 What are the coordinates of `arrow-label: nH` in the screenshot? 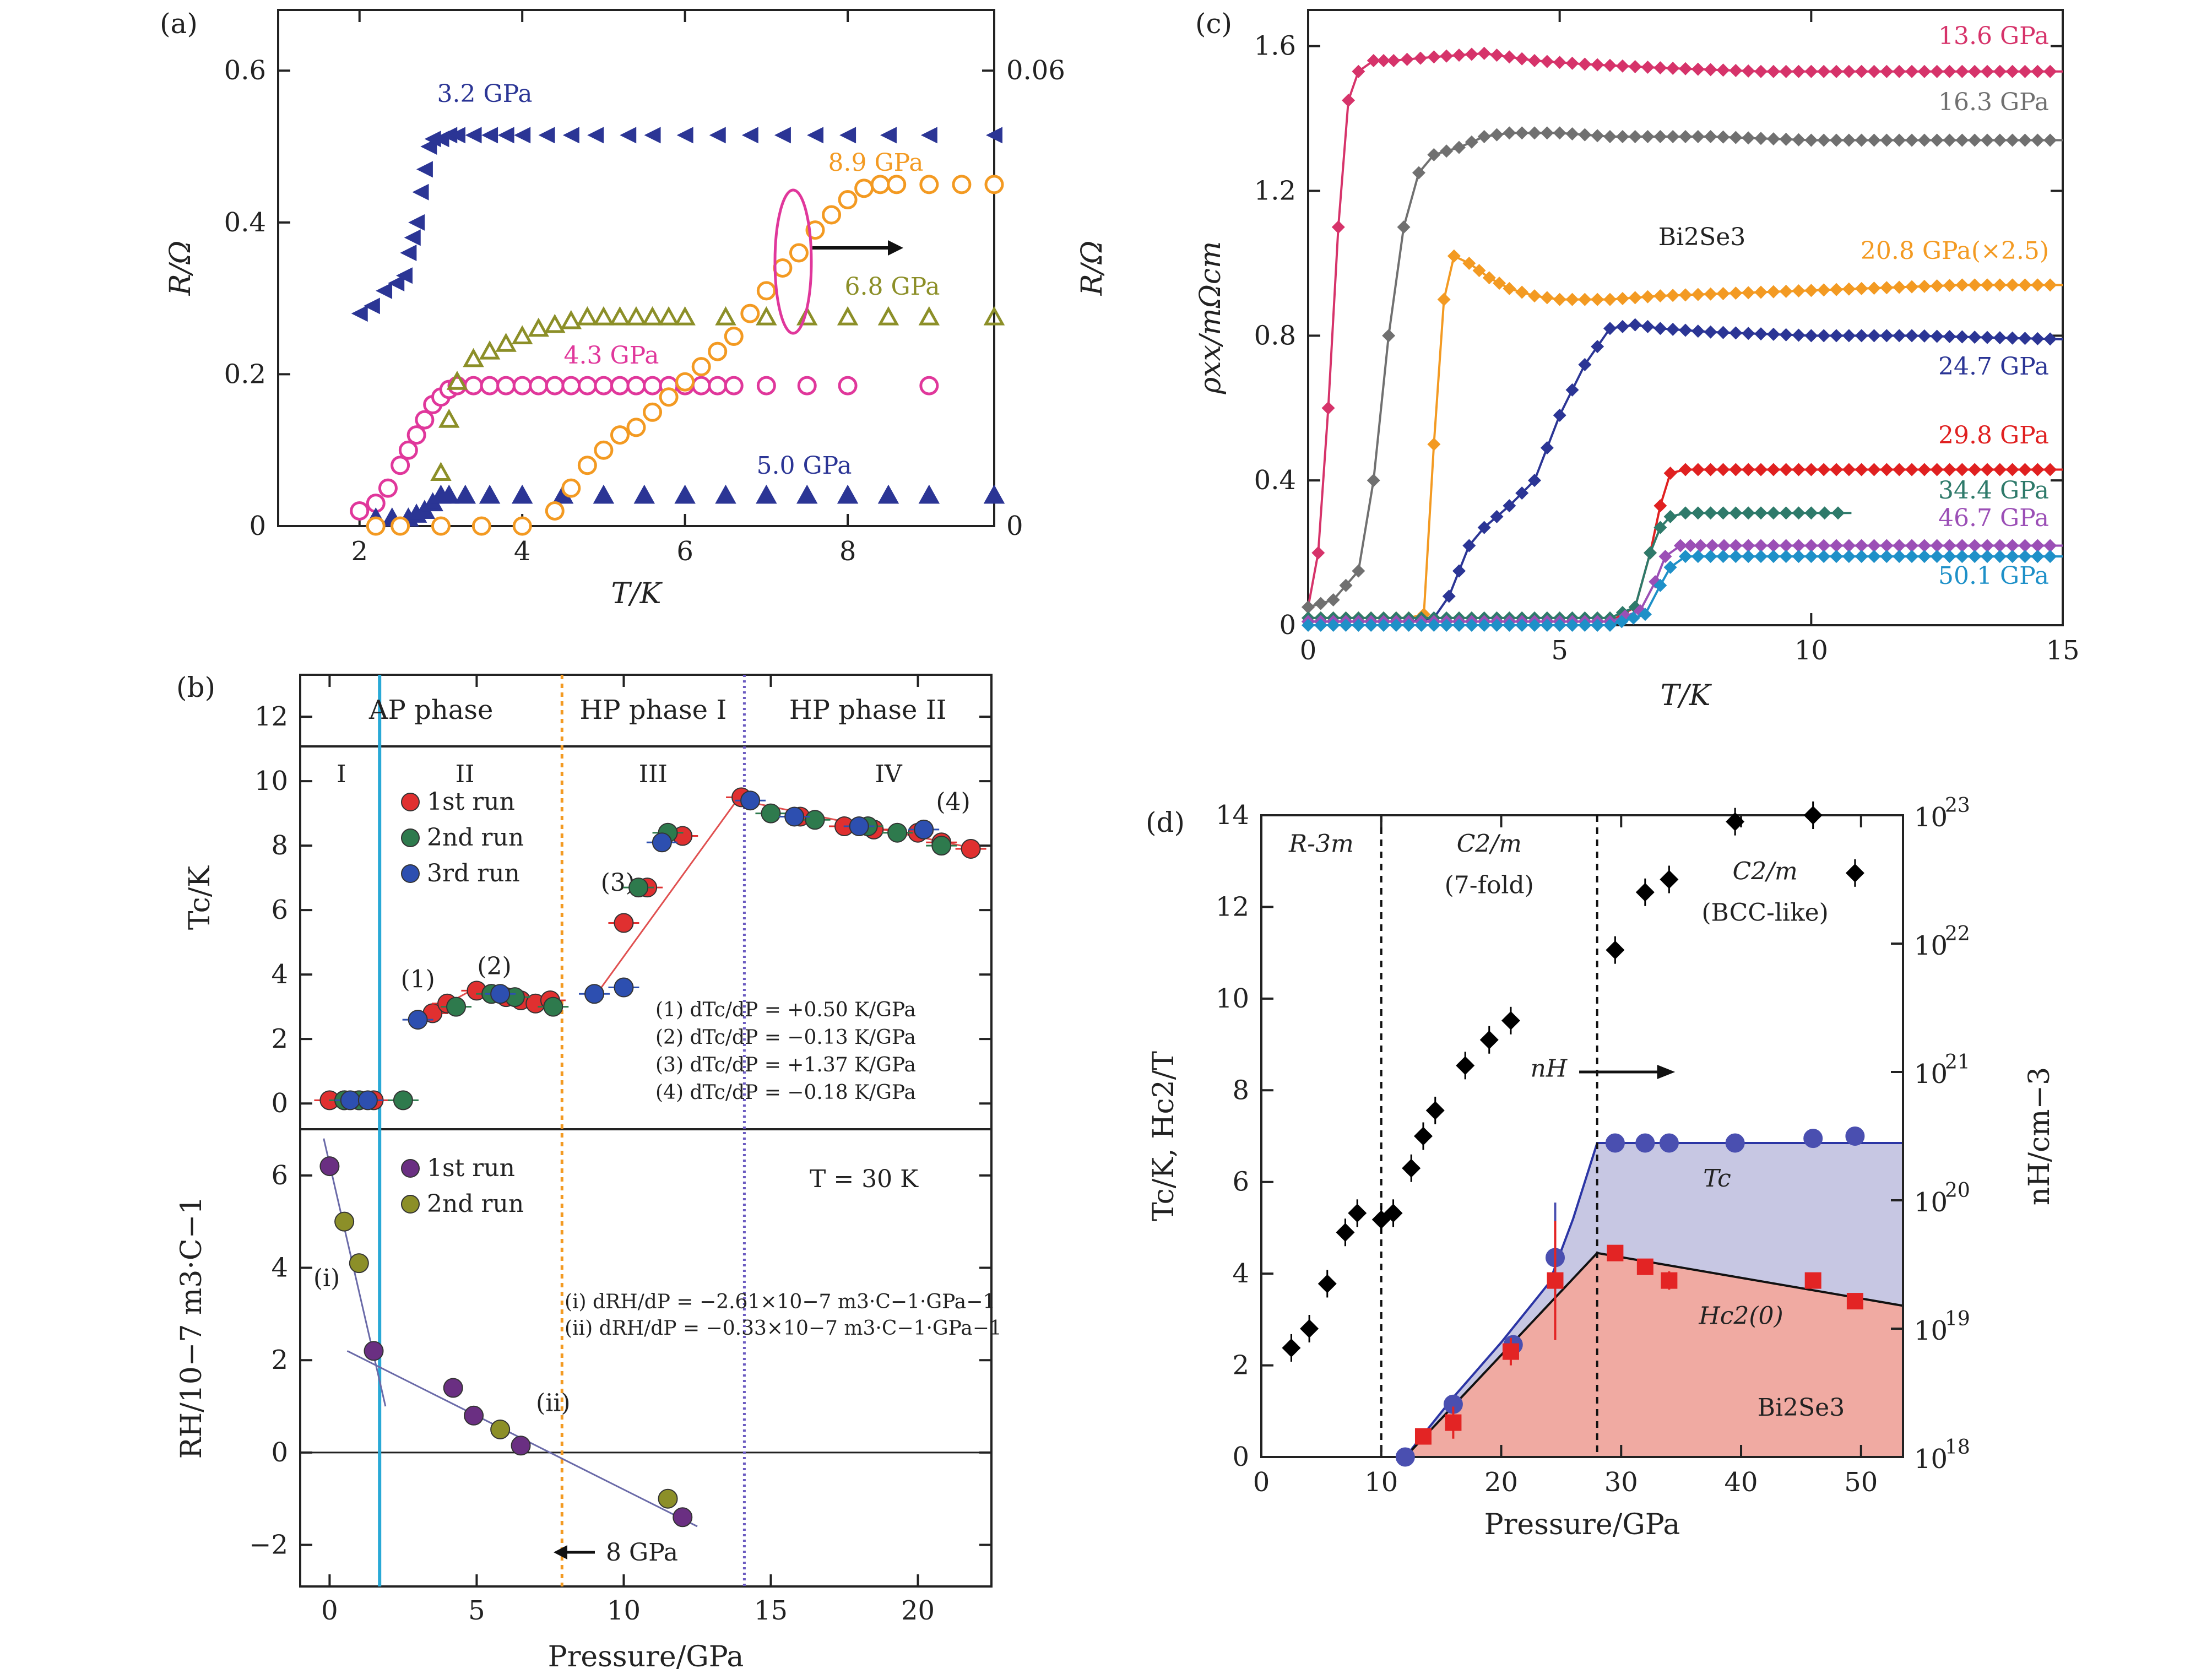 It's located at (1549, 1068).